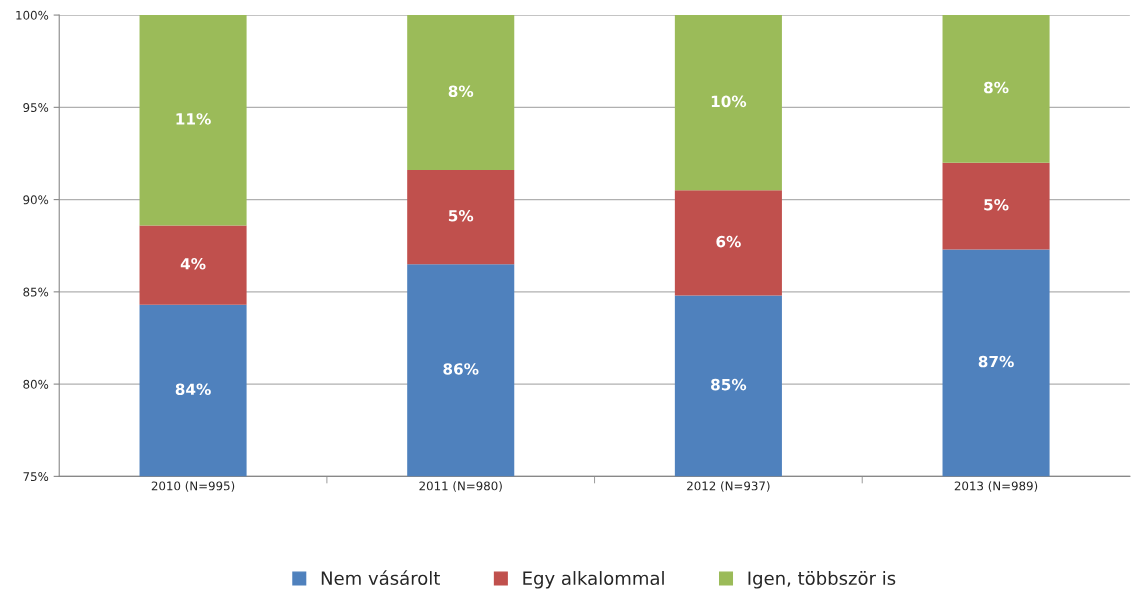 This screenshot has height=603, width=1139. What do you see at coordinates (36, 107) in the screenshot?
I see `y-tick-label: 95%` at bounding box center [36, 107].